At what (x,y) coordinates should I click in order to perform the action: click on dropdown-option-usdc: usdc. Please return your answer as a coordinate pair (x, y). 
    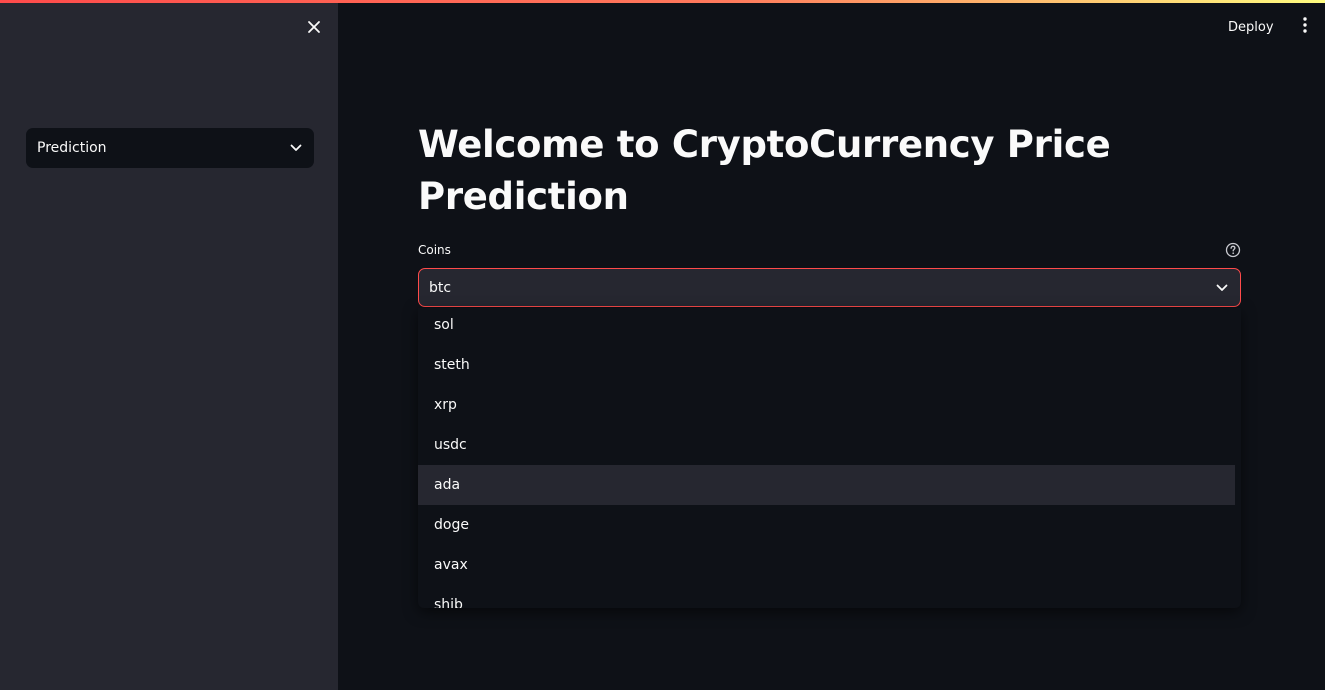
    Looking at the image, I should click on (450, 445).